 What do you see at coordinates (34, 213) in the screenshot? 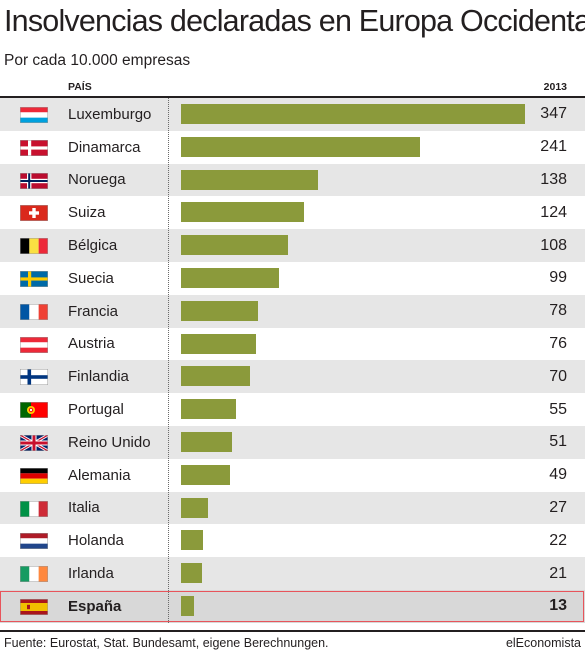
I see `switzerland-flag-icon` at bounding box center [34, 213].